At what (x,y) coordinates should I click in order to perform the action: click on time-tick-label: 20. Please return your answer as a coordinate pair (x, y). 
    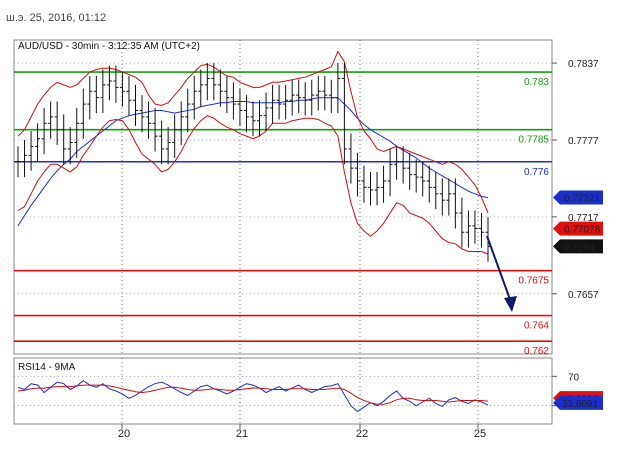
    Looking at the image, I should click on (124, 434).